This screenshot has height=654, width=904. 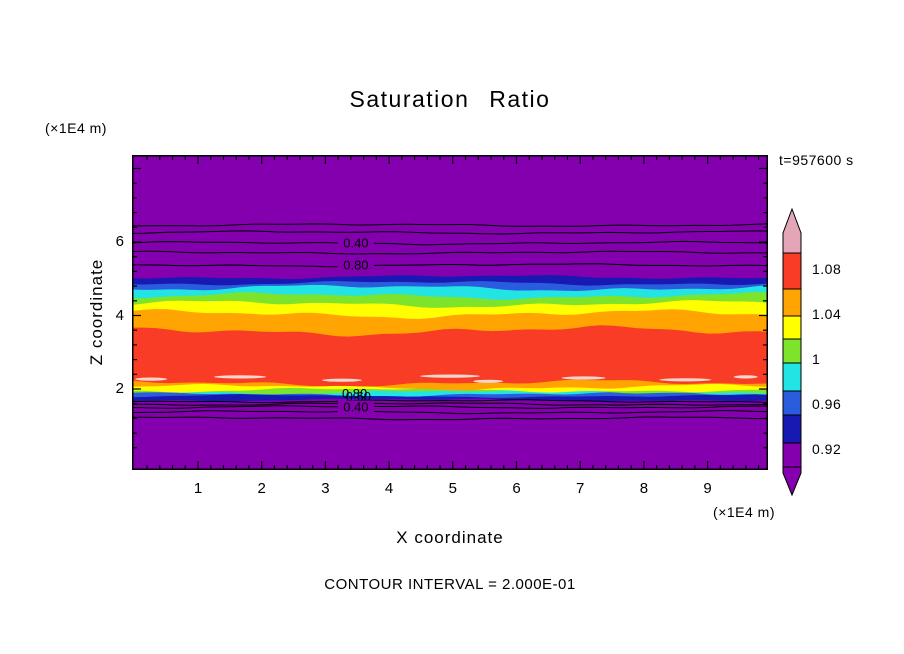 What do you see at coordinates (792, 230) in the screenshot?
I see `colorbar-top-arrow` at bounding box center [792, 230].